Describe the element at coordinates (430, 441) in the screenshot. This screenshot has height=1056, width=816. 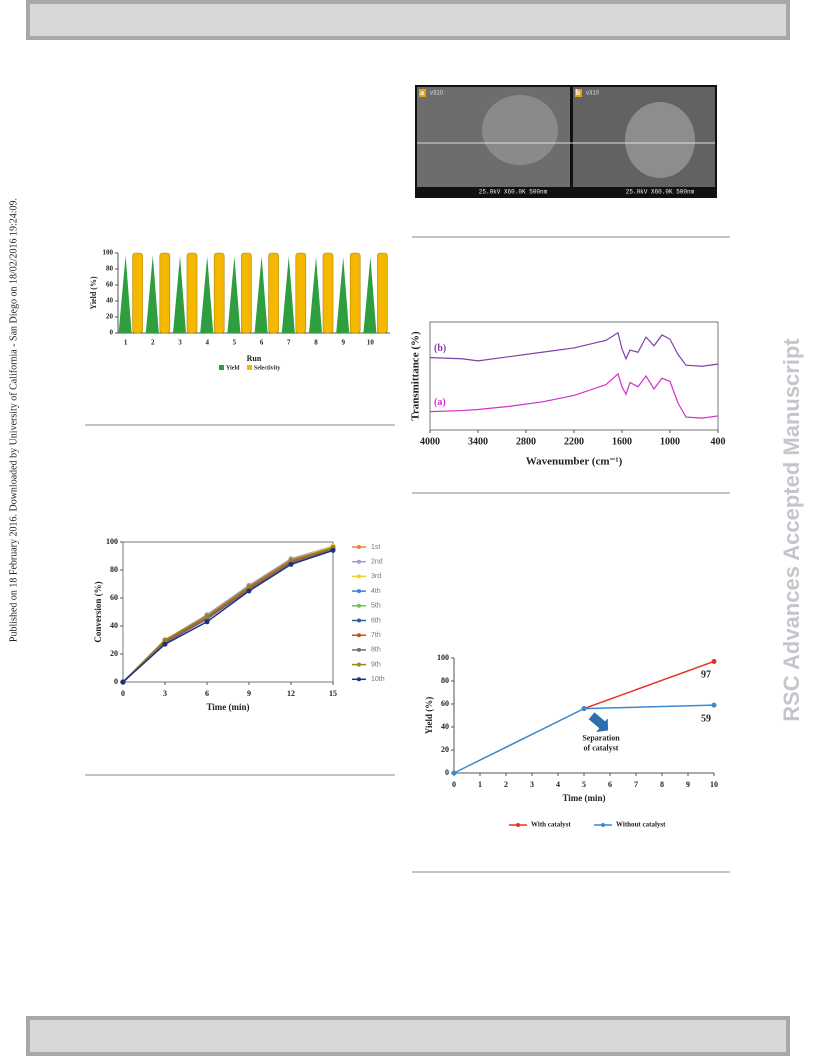
I see `x-tick-label: 4000` at that location.